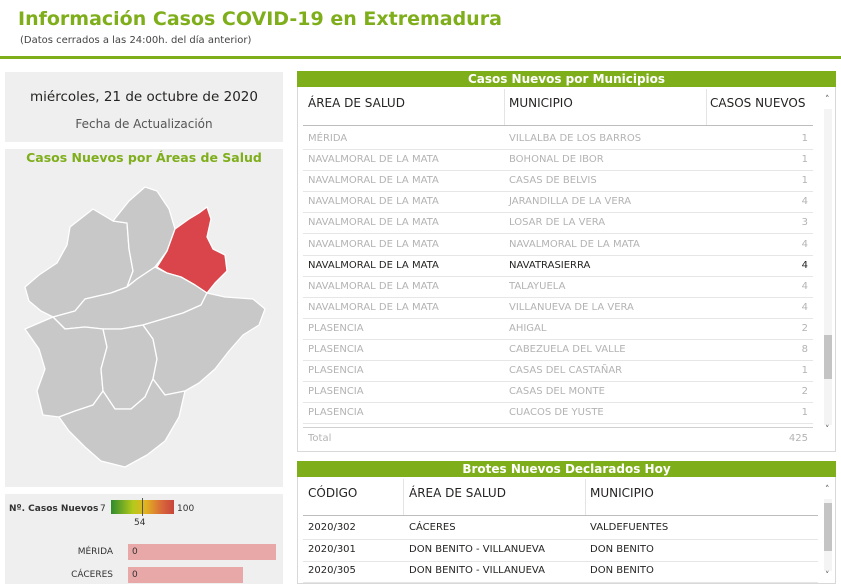 Image resolution: width=841 pixels, height=584 pixels. Describe the element at coordinates (144, 124) in the screenshot. I see `update-date-label: Fecha de Actualización` at that location.